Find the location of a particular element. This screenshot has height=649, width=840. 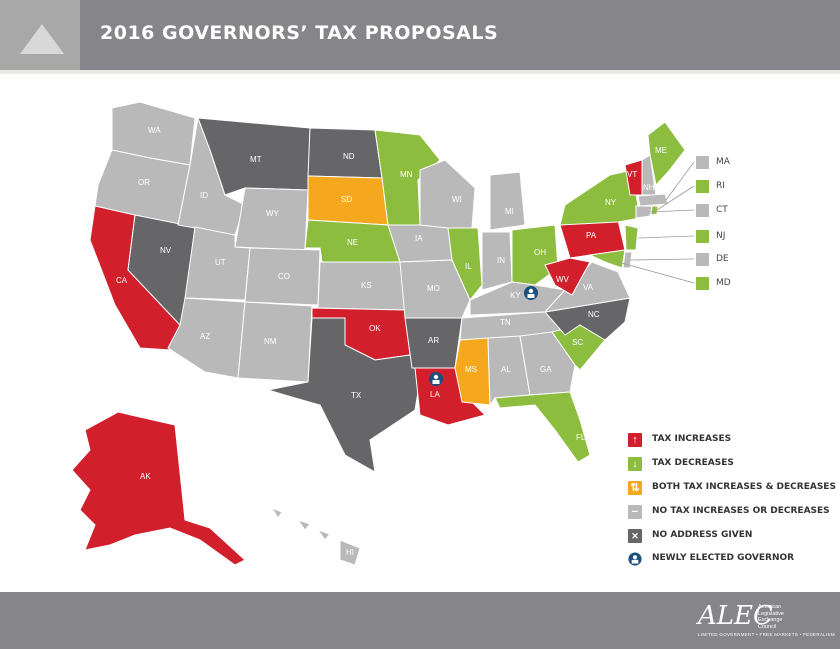

ne-label: NJ is located at coordinates (721, 236).